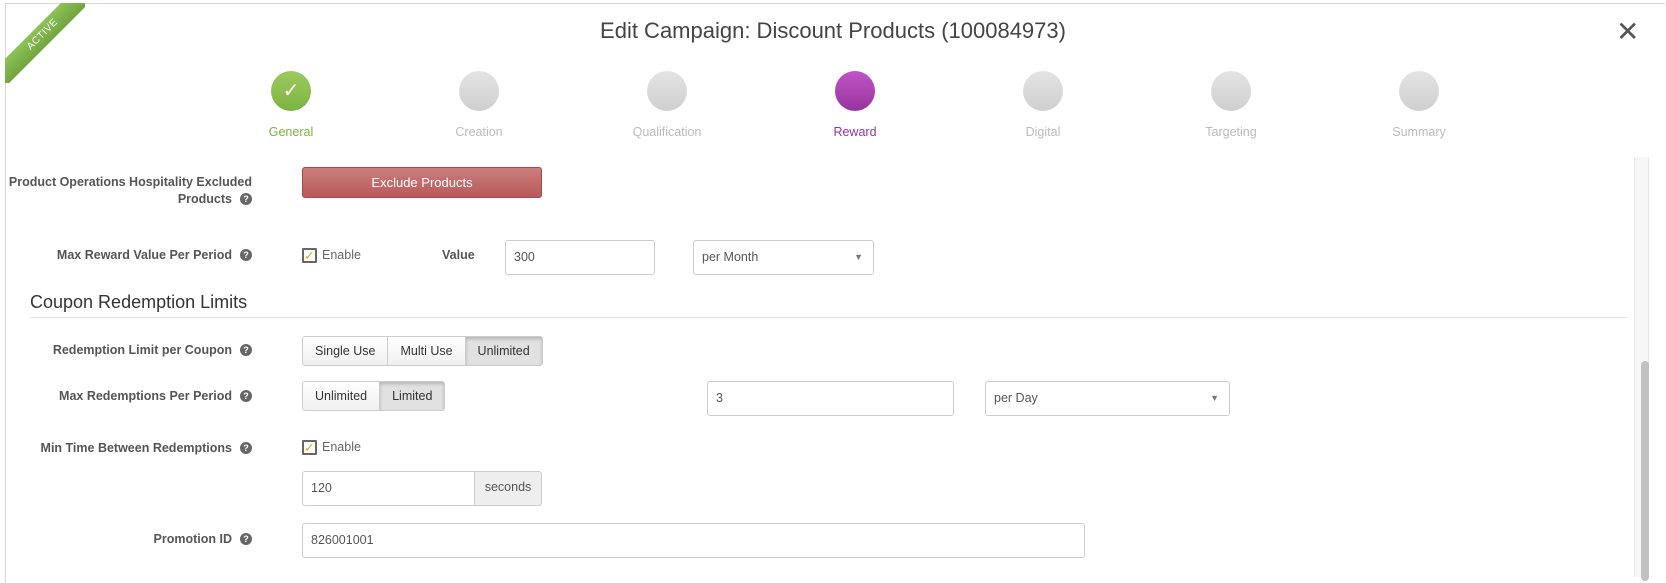  What do you see at coordinates (783, 257) in the screenshot?
I see `max-reward-period-select: per Month ▼` at bounding box center [783, 257].